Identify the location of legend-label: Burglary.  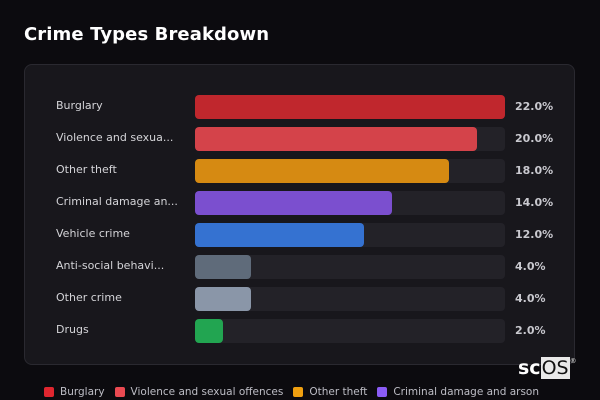
(82, 392).